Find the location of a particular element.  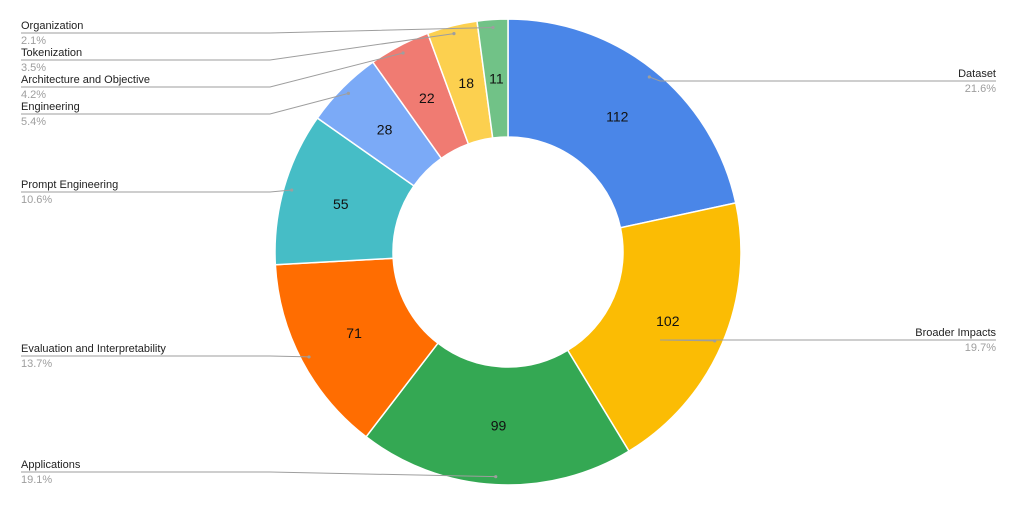

leader-line-prompt-engineering is located at coordinates (156, 191).